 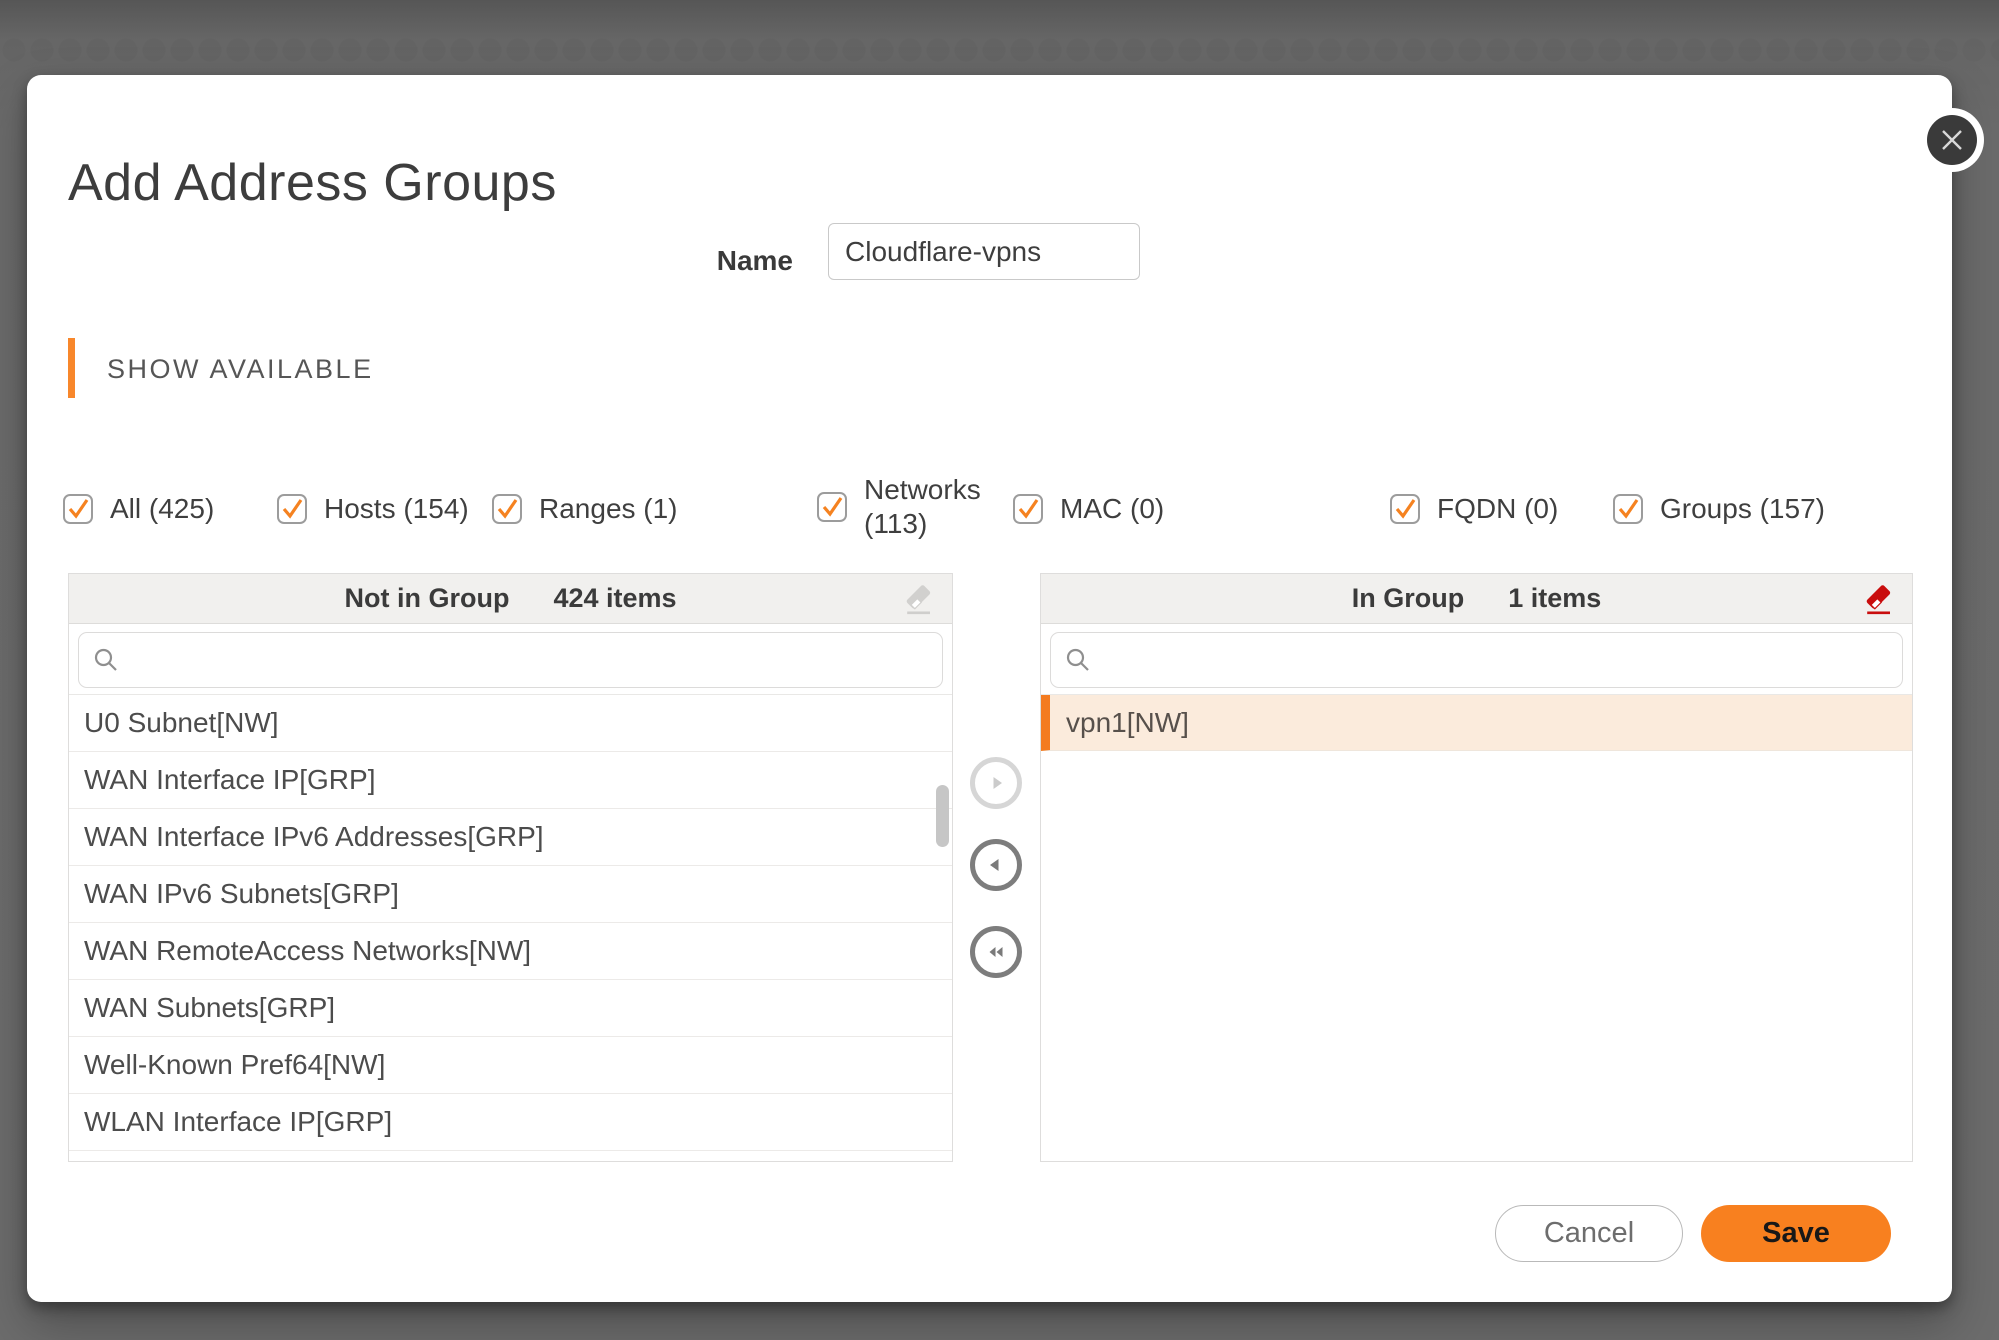 I want to click on filter-checkbox-mac: MAC (0), so click(x=1088, y=509).